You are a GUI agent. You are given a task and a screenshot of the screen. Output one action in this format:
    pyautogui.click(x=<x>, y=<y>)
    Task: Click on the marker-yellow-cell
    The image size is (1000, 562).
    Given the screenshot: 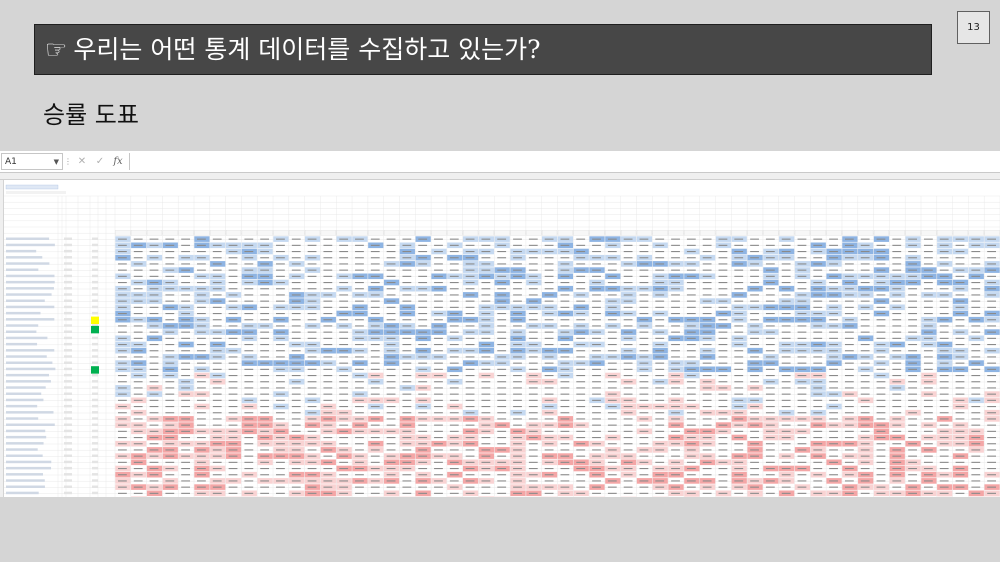 What is the action you would take?
    pyautogui.click(x=95, y=320)
    